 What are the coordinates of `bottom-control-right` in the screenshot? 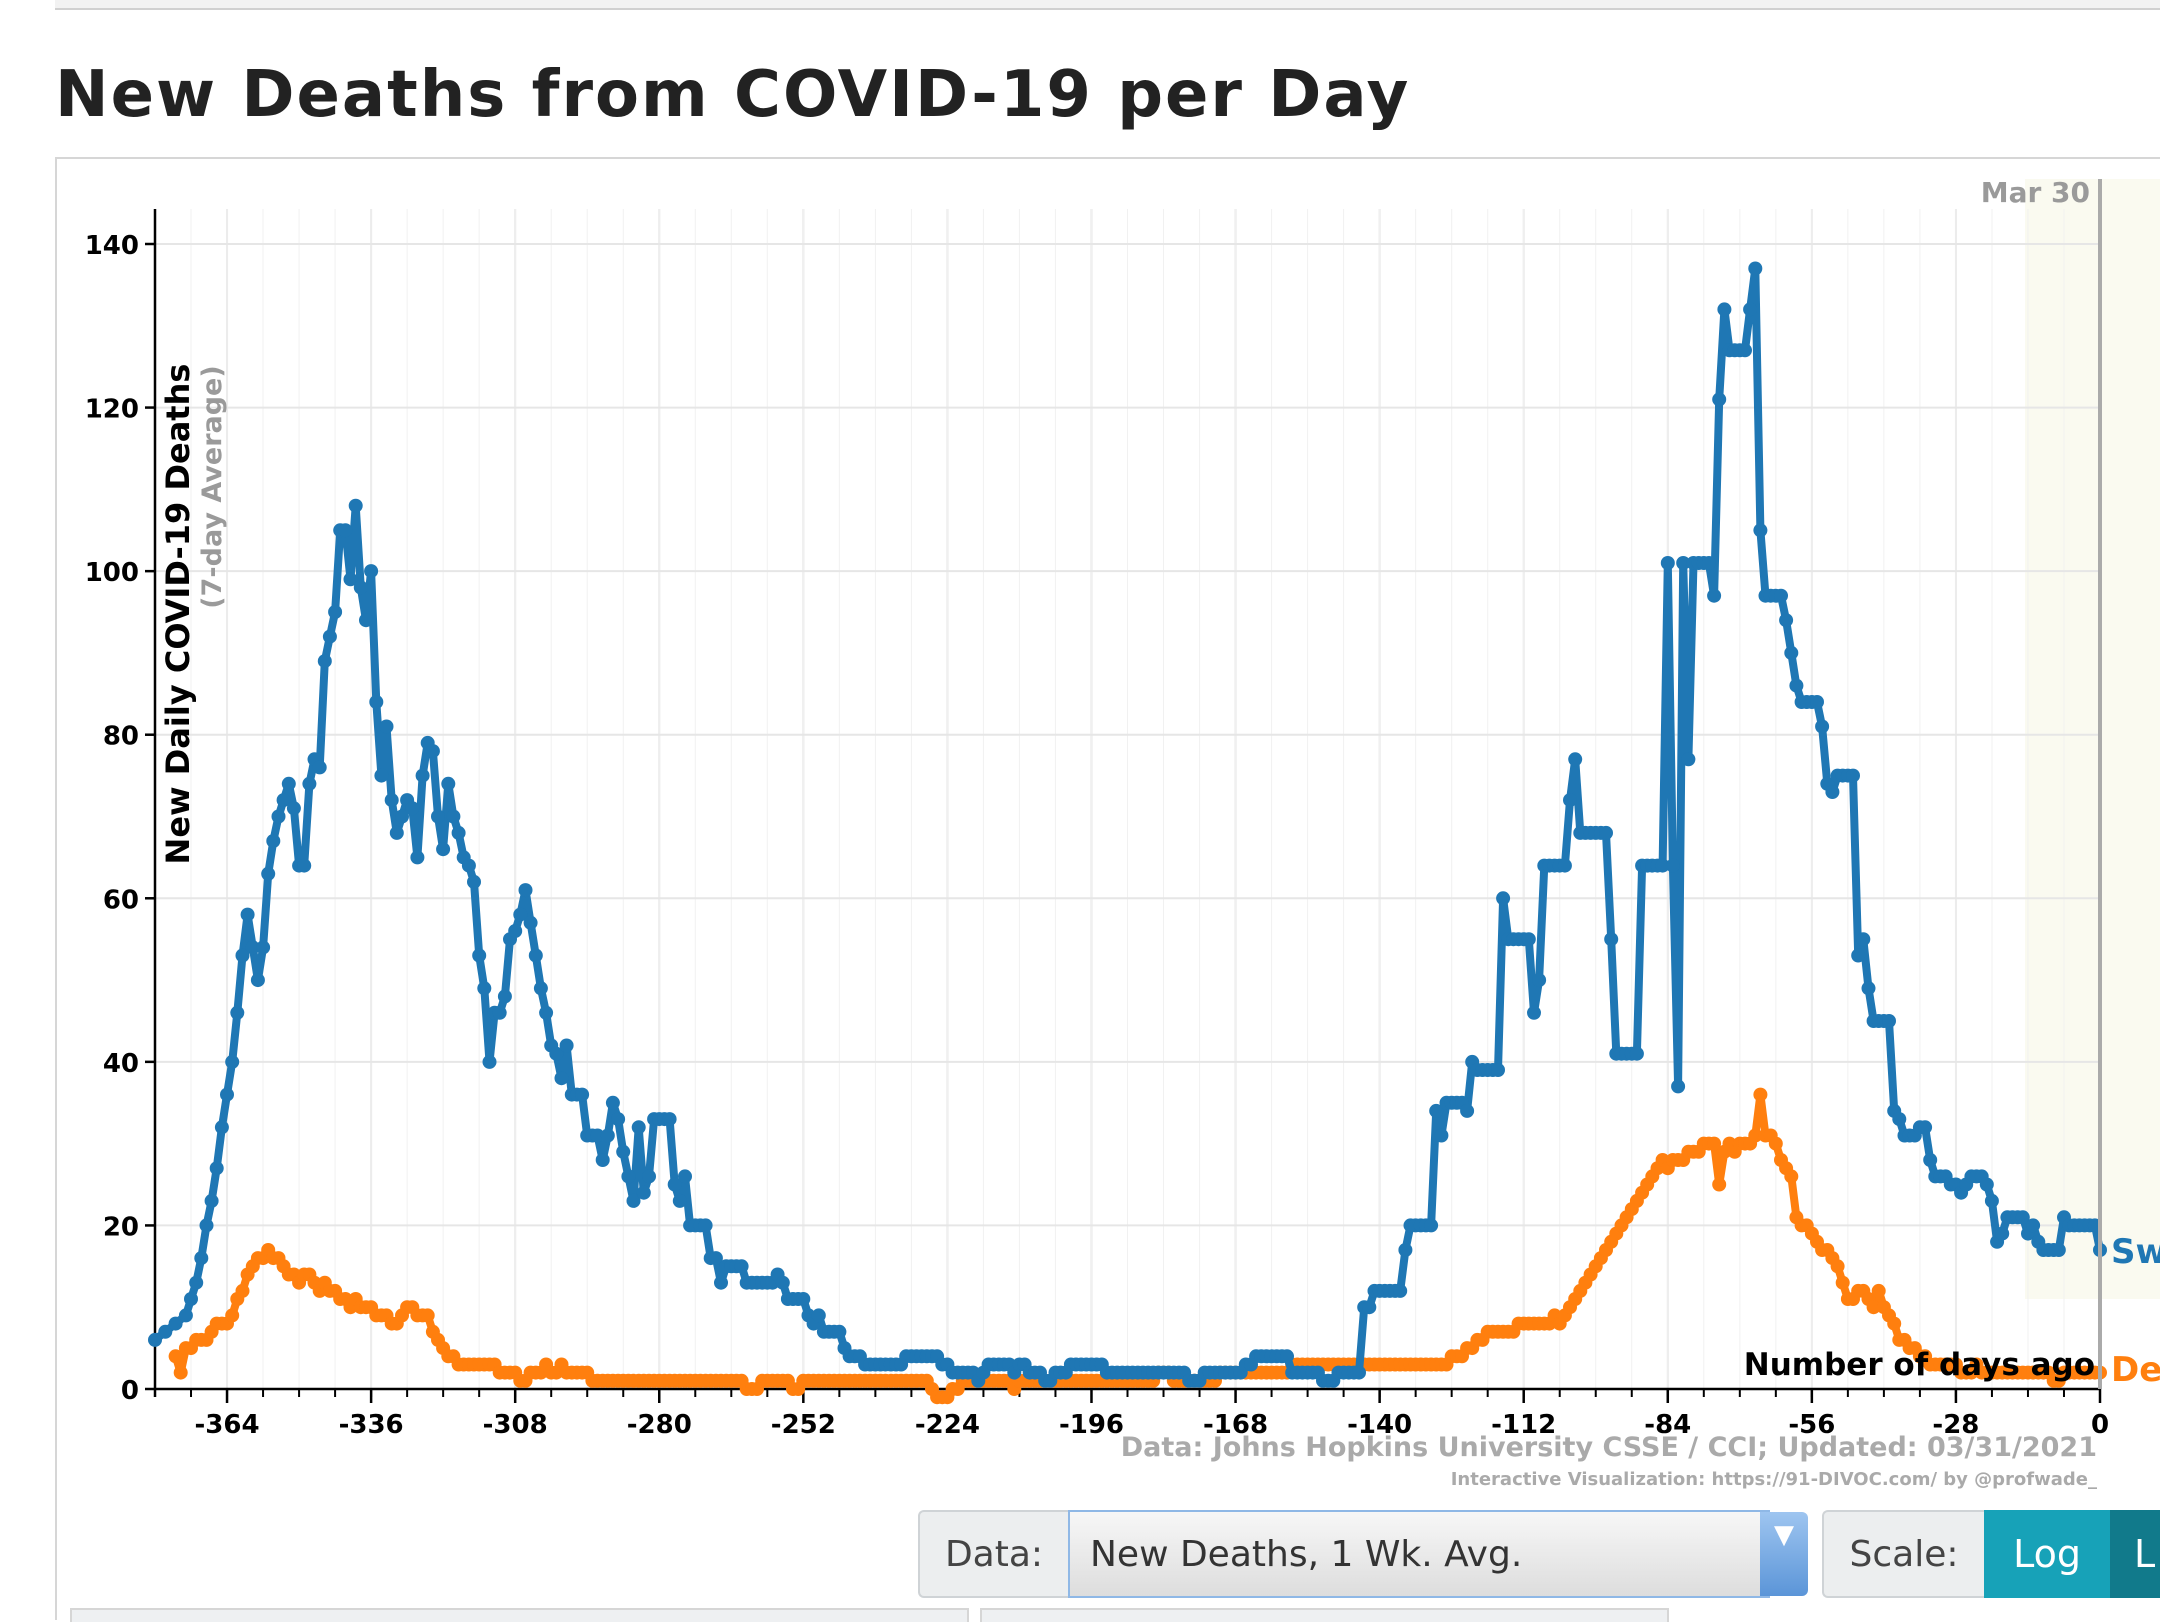 It's located at (1324, 1615).